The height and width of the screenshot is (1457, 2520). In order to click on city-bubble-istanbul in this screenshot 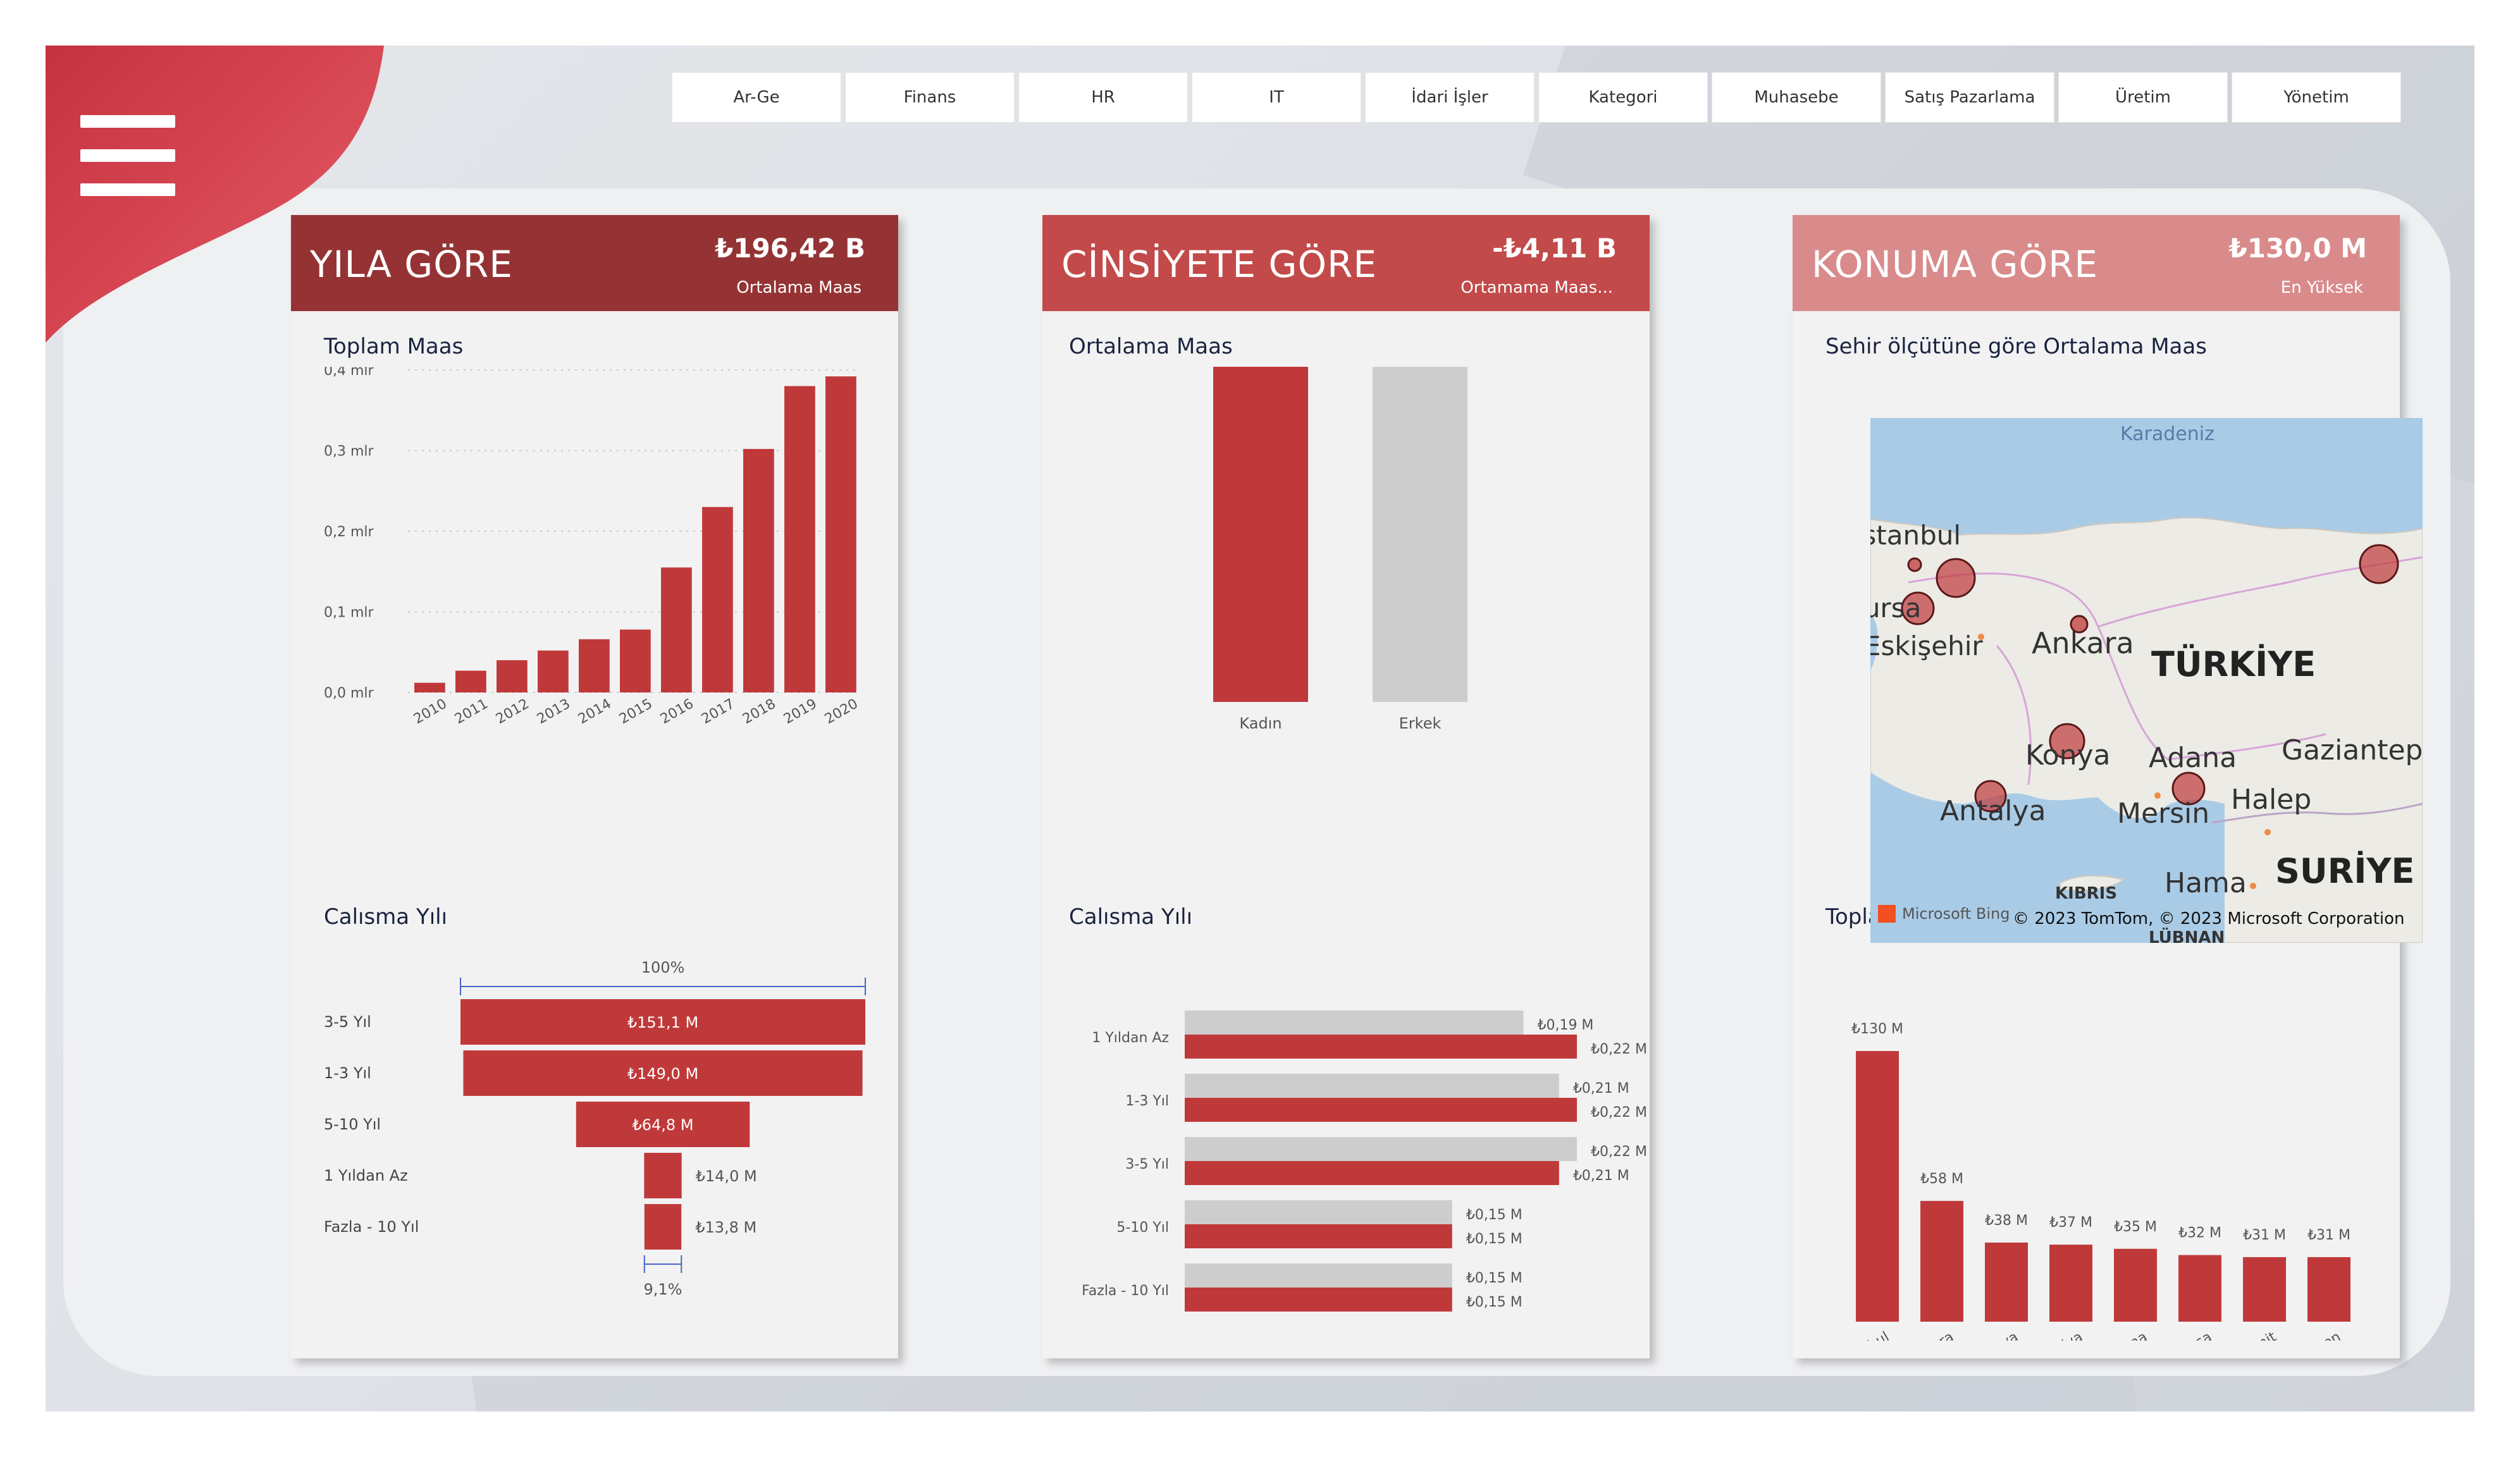, I will do `click(1914, 564)`.